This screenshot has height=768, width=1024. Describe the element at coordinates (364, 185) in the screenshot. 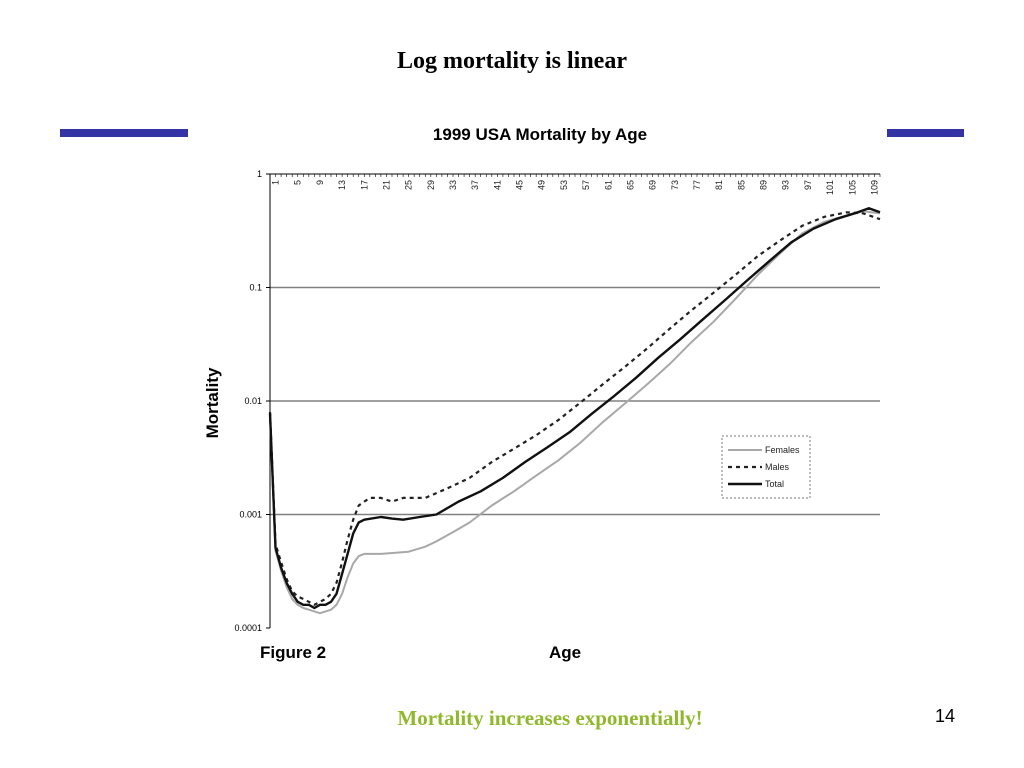

I see `x-tick-label: 17` at that location.